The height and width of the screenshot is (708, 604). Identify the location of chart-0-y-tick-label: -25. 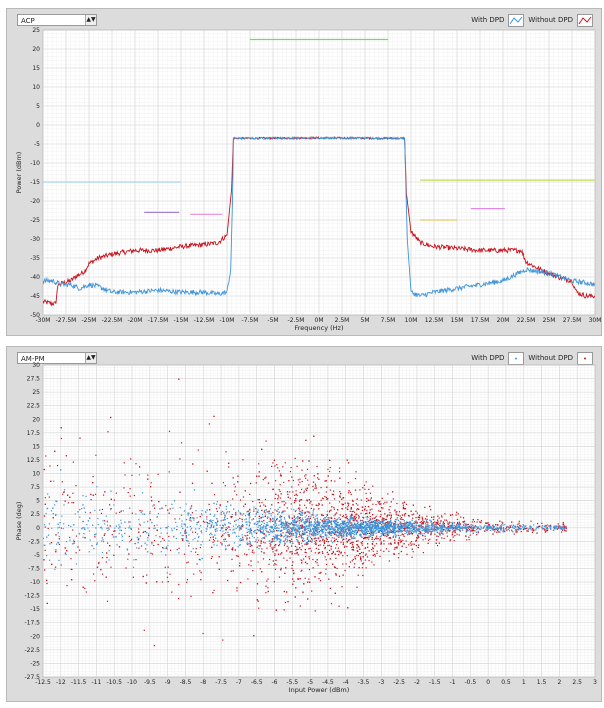
(35, 220).